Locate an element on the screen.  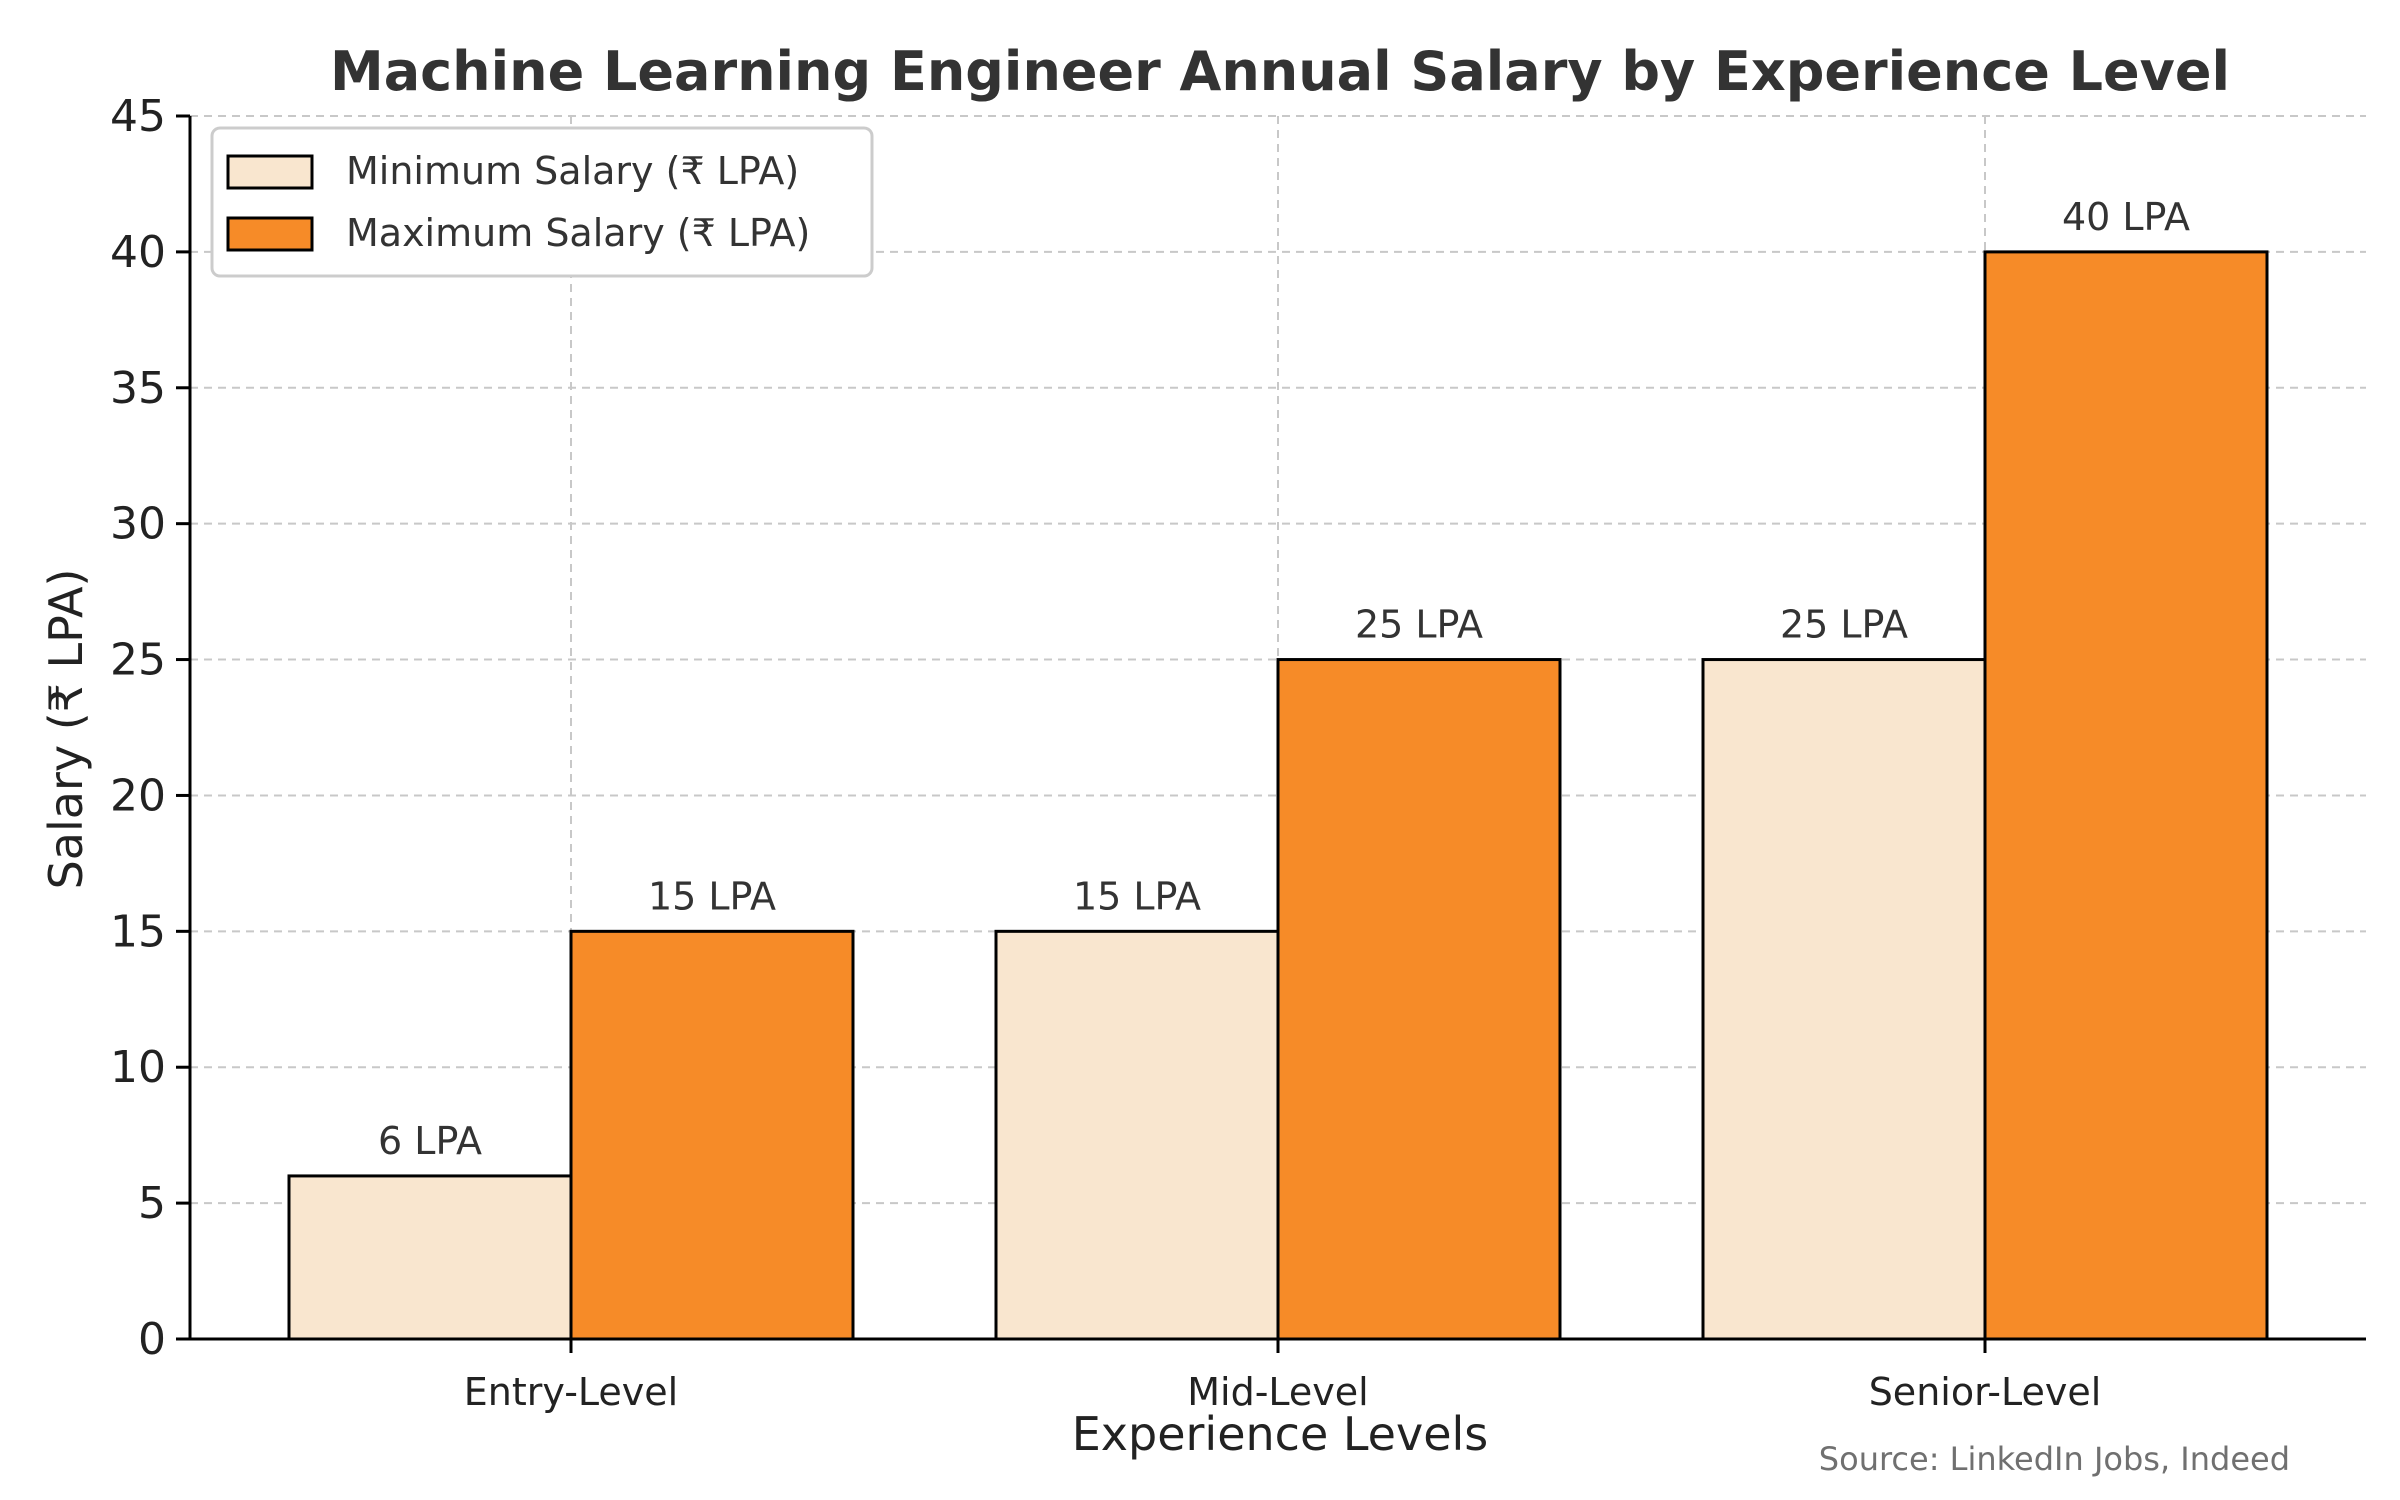
y-tick-label: 45 is located at coordinates (138, 116).